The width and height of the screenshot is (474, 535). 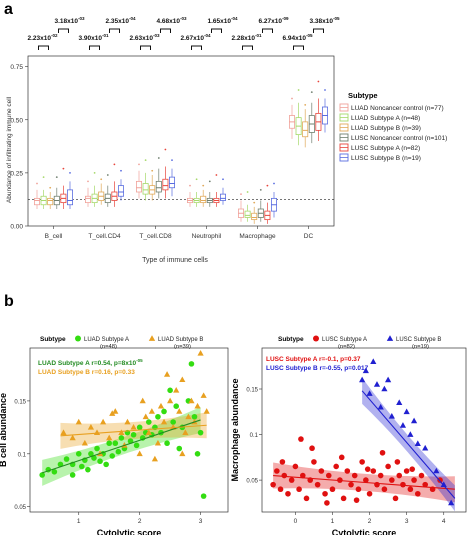 I want to click on legend-entry-count: (n=39), so click(x=182, y=347).